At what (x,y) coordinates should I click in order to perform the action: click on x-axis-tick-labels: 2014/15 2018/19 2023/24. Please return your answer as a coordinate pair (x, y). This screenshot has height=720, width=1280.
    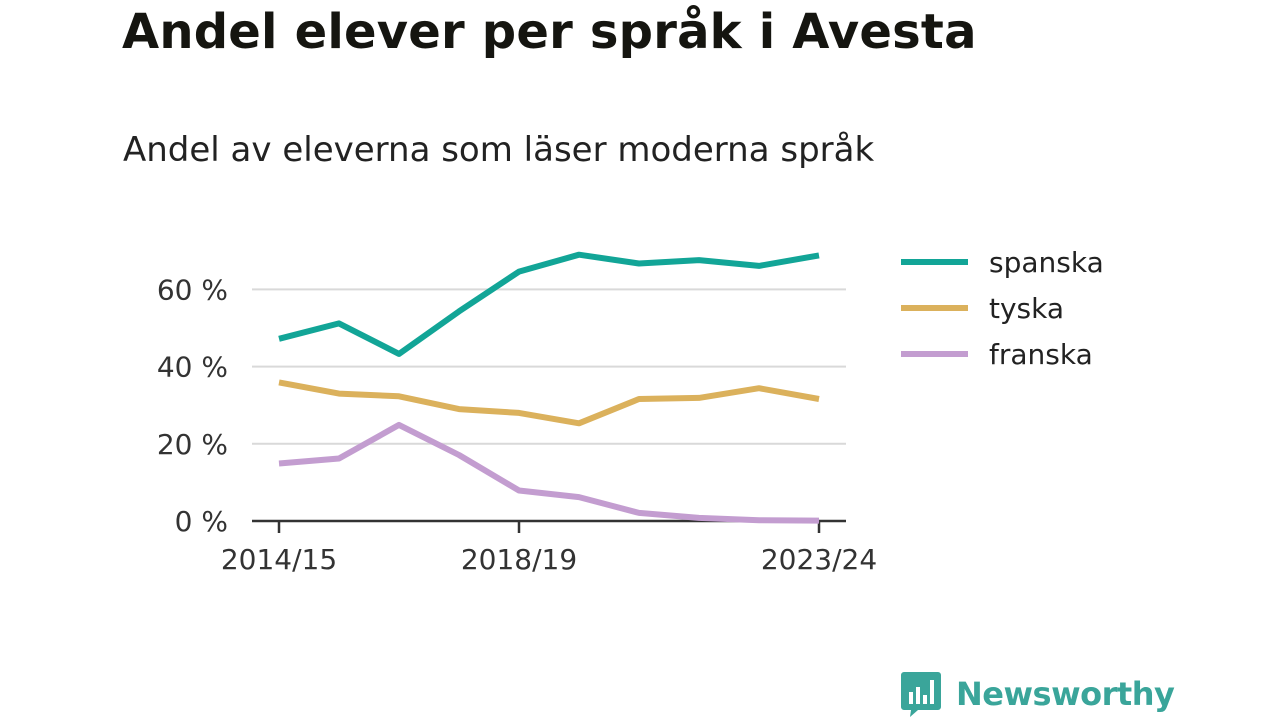
    Looking at the image, I should click on (549, 559).